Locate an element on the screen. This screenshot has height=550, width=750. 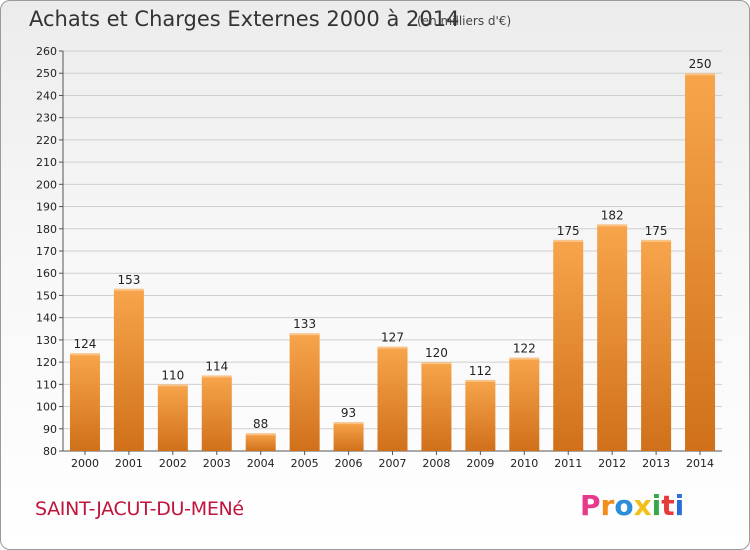
y-tick-label: 170 is located at coordinates (46, 251).